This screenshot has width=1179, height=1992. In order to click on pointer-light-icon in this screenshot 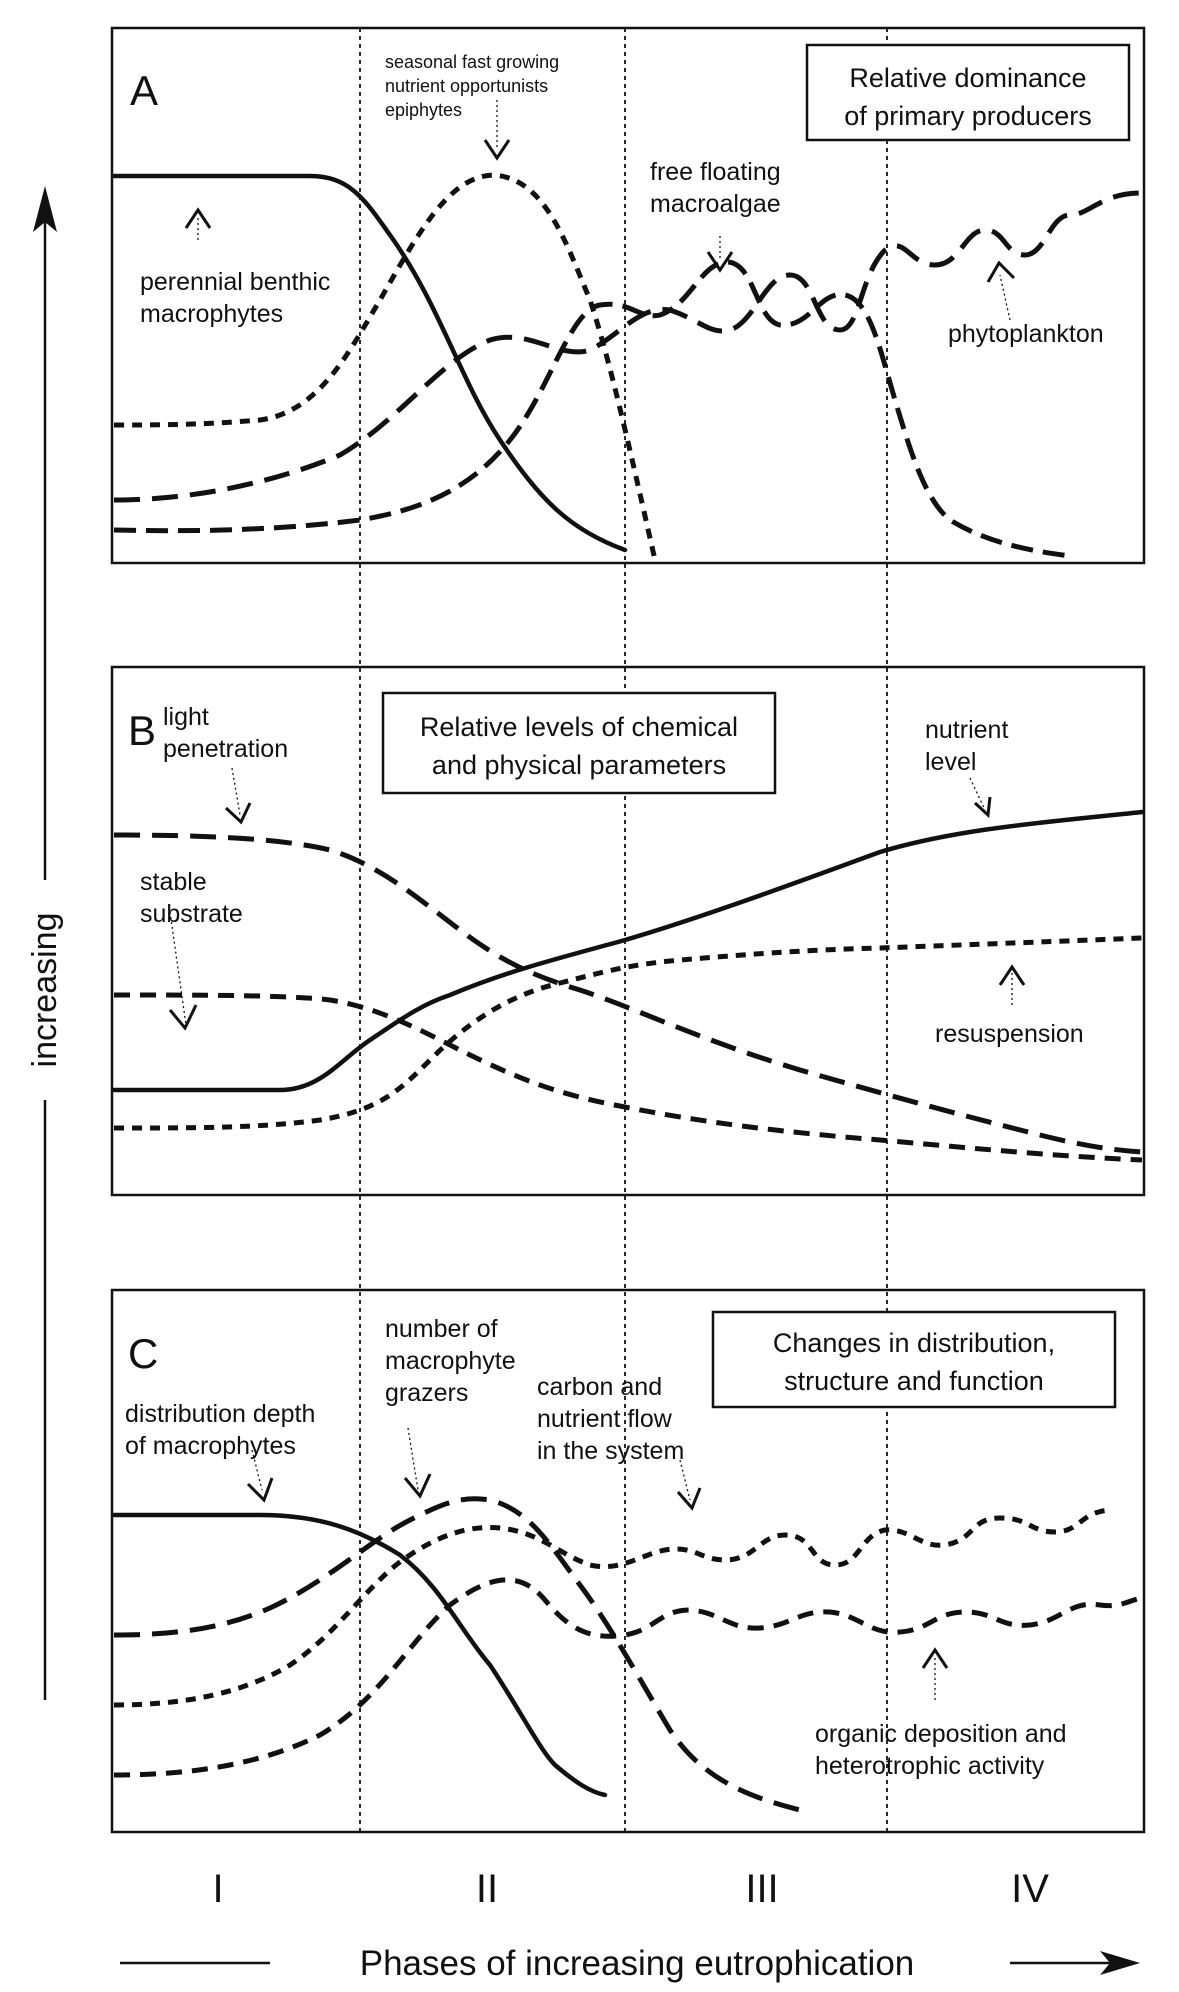, I will do `click(238, 796)`.